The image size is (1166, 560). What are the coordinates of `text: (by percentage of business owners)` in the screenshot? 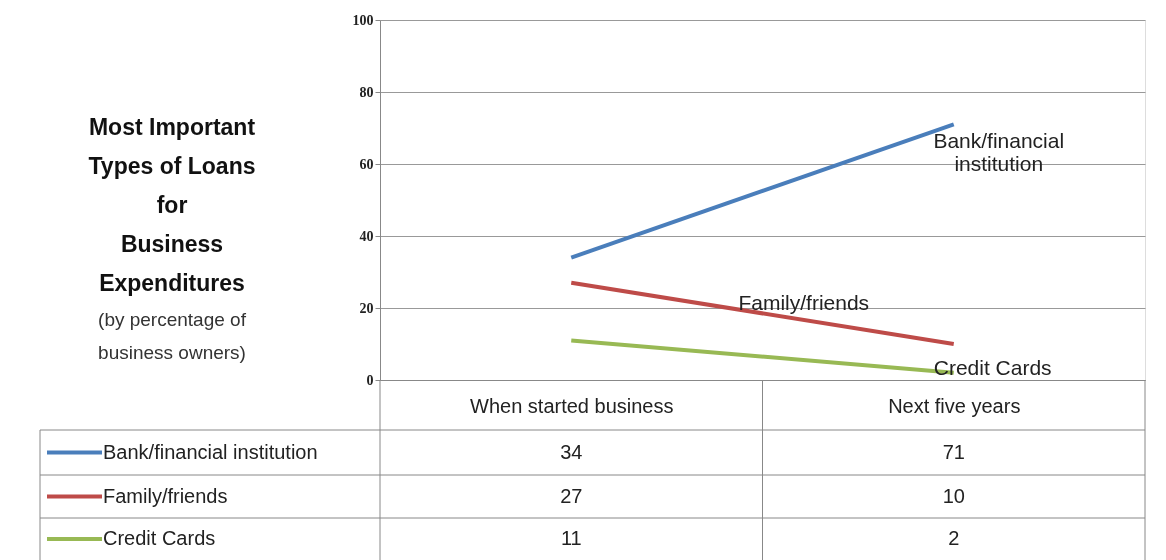 It's located at (172, 336).